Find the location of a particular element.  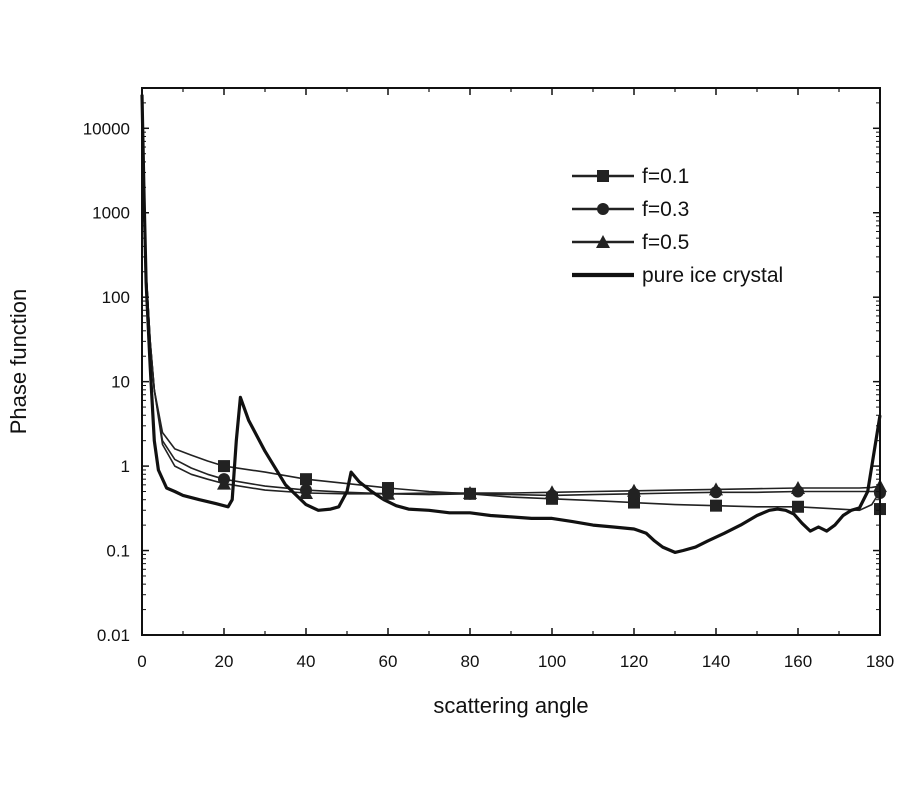

legend-label-pure-ice-crystal: pure ice crystal is located at coordinates (712, 275).